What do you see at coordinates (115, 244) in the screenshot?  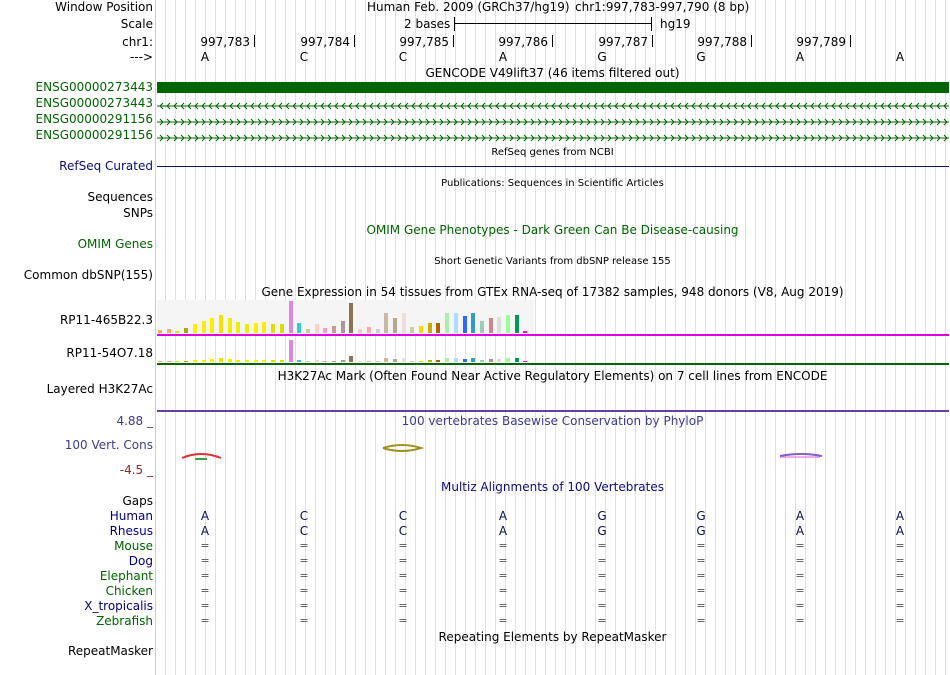 I see `omim-label: OMIM Genes` at bounding box center [115, 244].